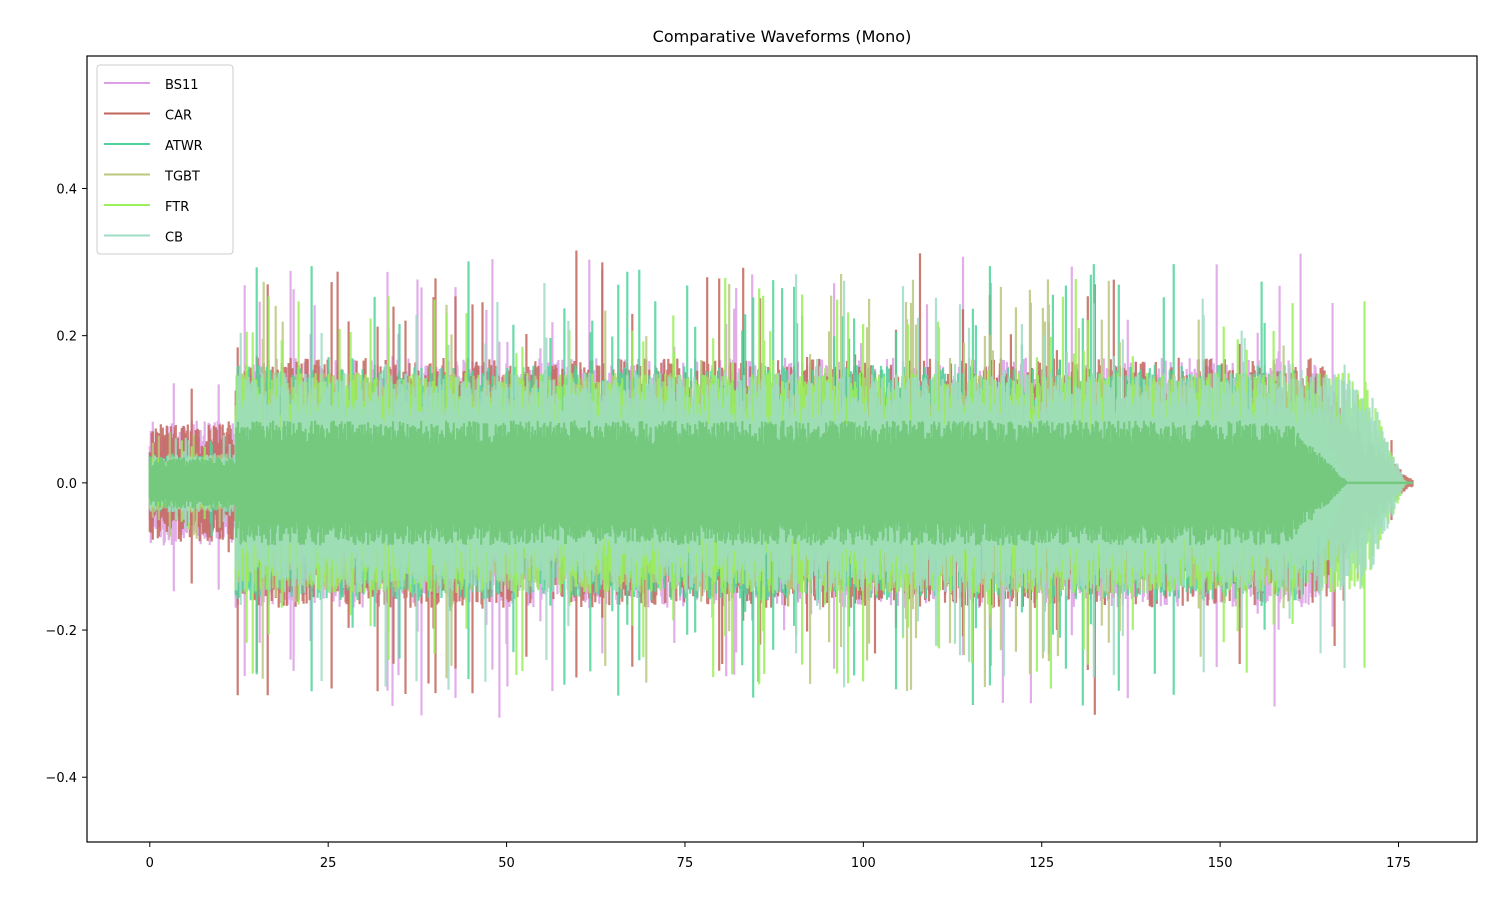 This screenshot has width=1500, height=900. I want to click on waveform-dense-core, so click(748, 483).